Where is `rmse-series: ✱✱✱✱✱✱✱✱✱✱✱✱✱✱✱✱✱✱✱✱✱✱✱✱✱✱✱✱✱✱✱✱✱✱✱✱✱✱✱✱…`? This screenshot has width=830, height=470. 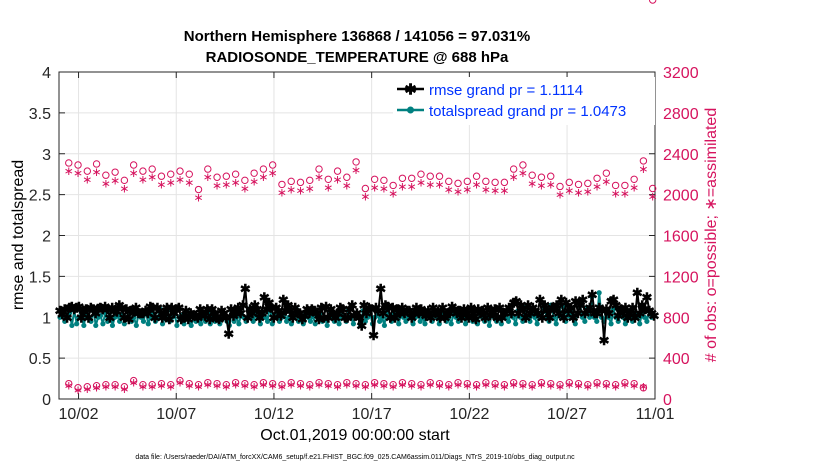 rmse-series: ✱✱✱✱✱✱✱✱✱✱✱✱✱✱✱✱✱✱✱✱✱✱✱✱✱✱✱✱✱✱✱✱✱✱✱✱✱✱✱✱… is located at coordinates (357, 315).